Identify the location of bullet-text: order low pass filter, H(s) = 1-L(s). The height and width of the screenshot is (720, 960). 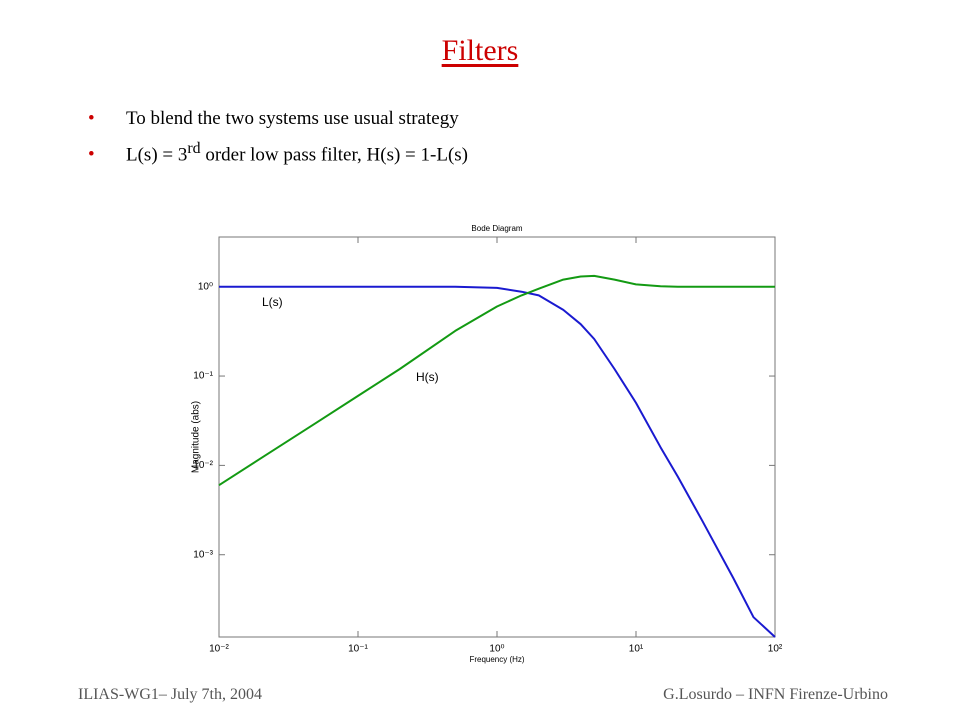
(334, 155).